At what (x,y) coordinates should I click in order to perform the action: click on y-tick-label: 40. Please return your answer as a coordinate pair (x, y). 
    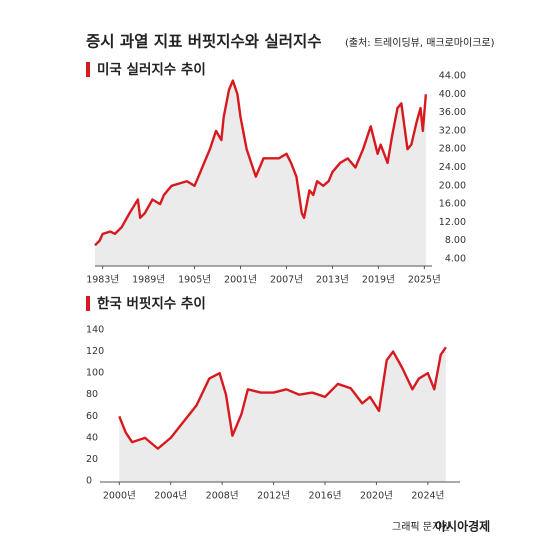
    Looking at the image, I should click on (92, 437).